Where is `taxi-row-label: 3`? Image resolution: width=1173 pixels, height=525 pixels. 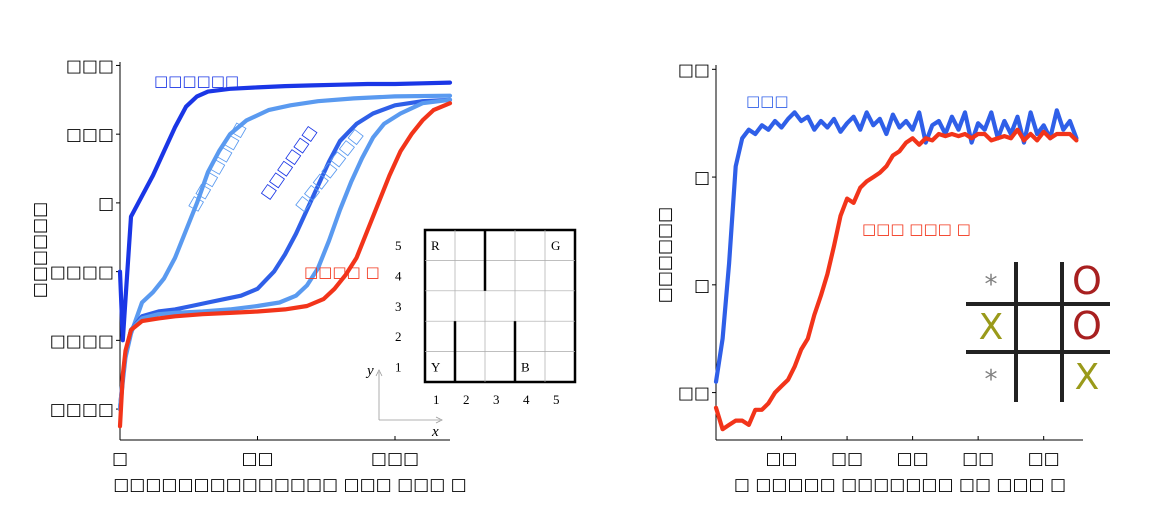
taxi-row-label: 3 is located at coordinates (398, 306).